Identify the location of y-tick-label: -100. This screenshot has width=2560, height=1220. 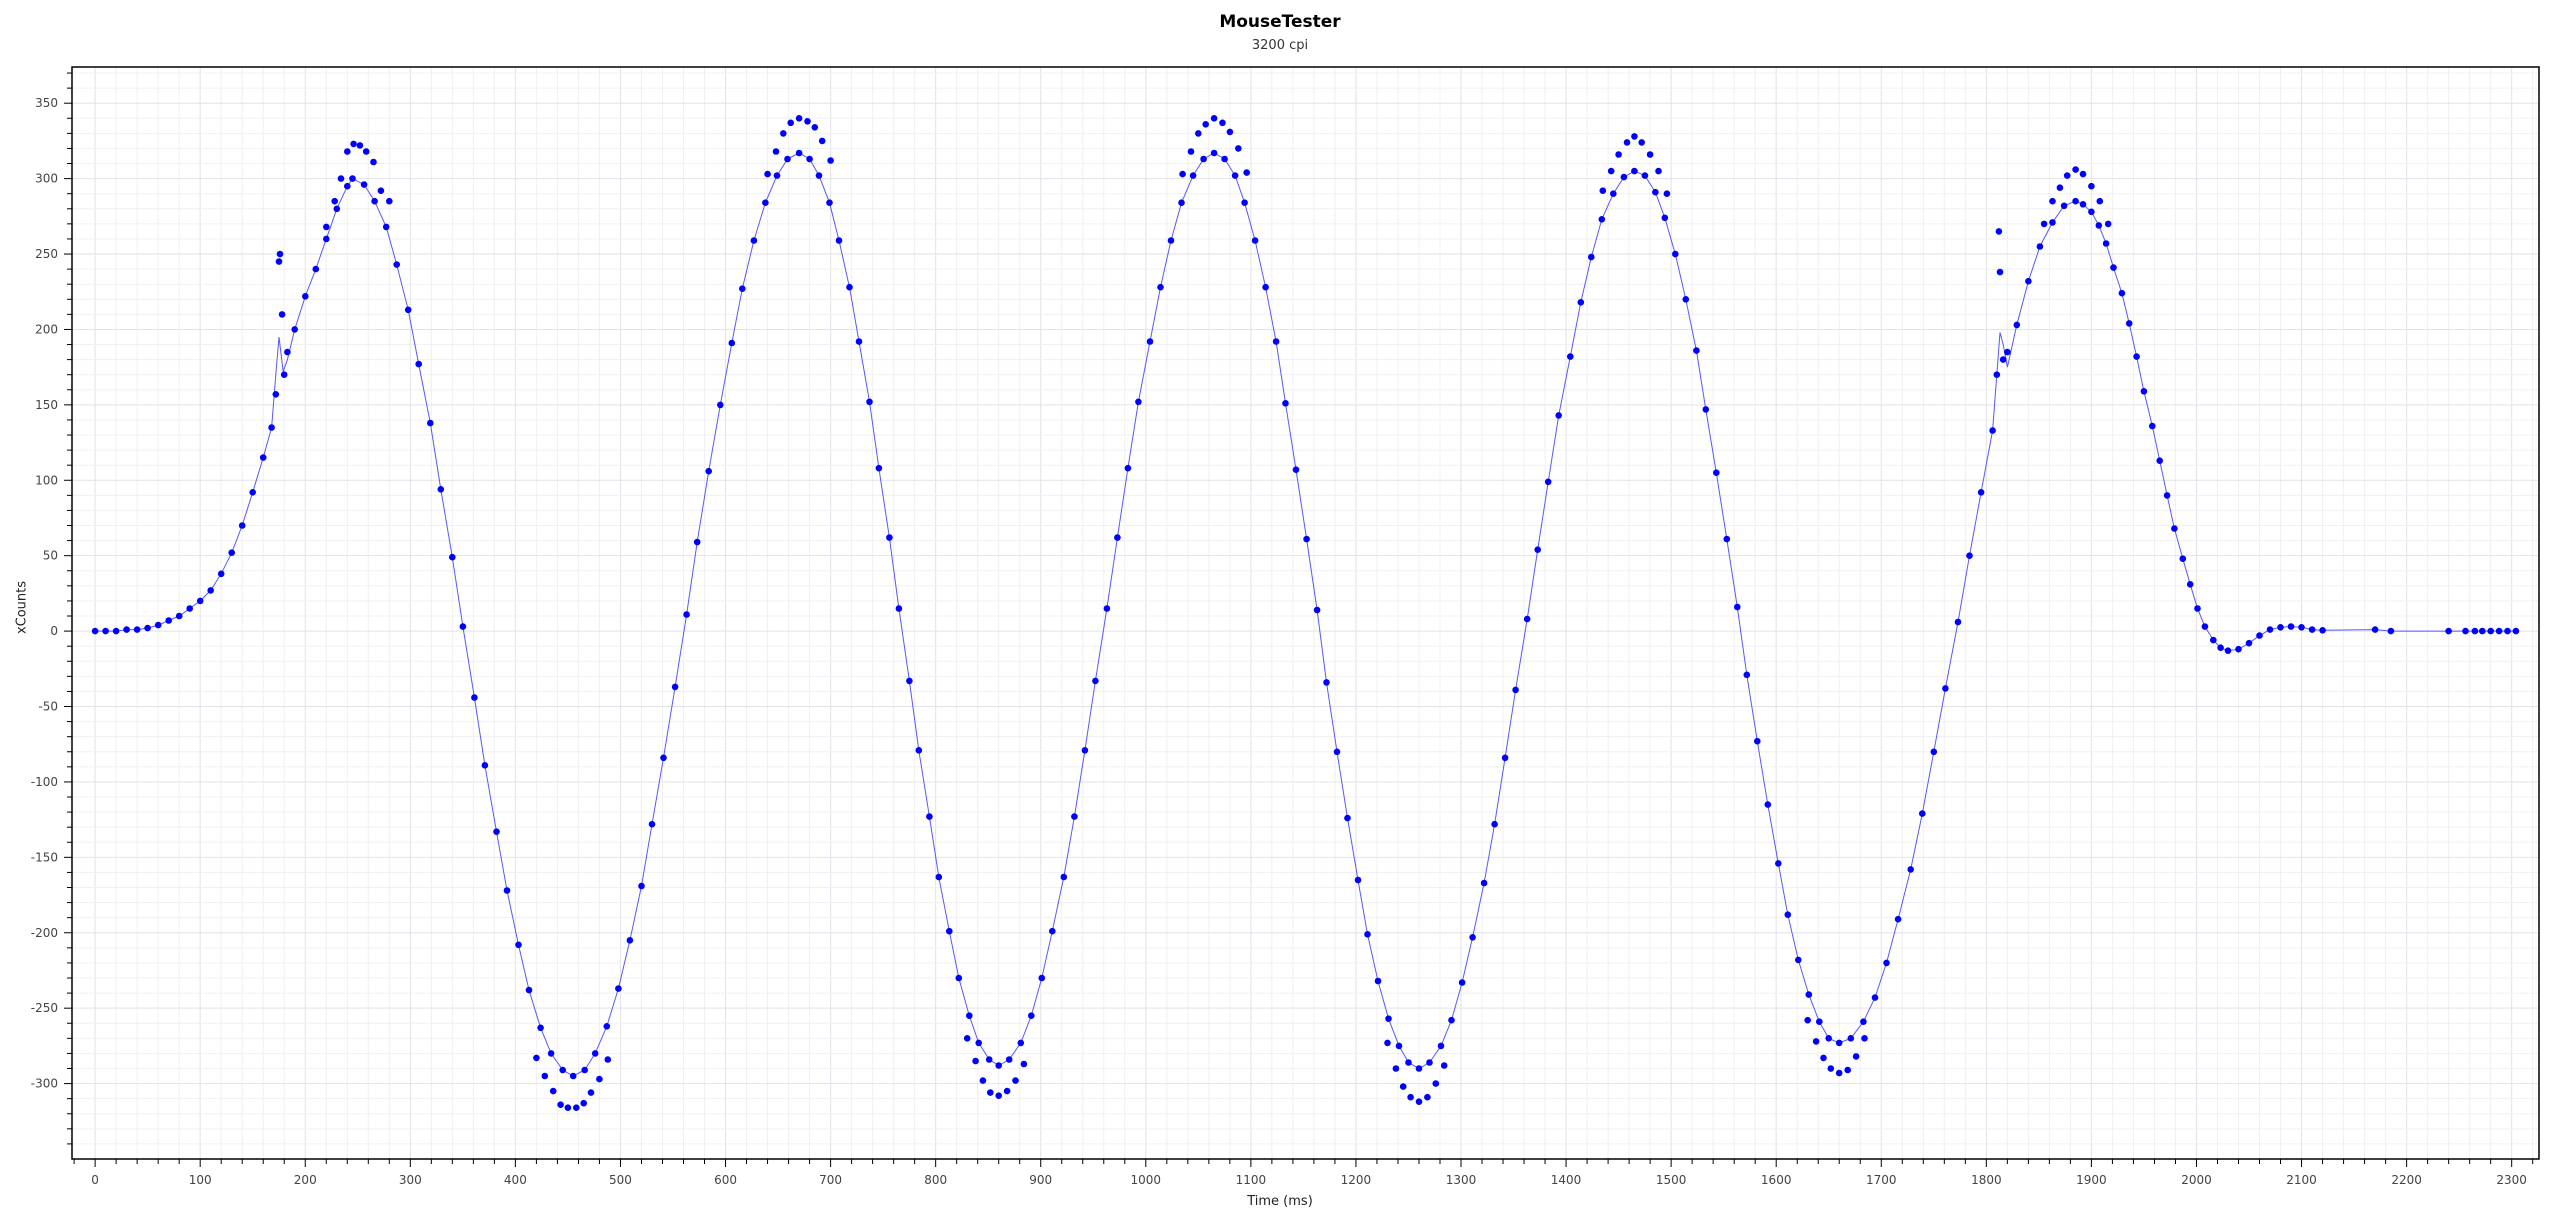
(44, 782).